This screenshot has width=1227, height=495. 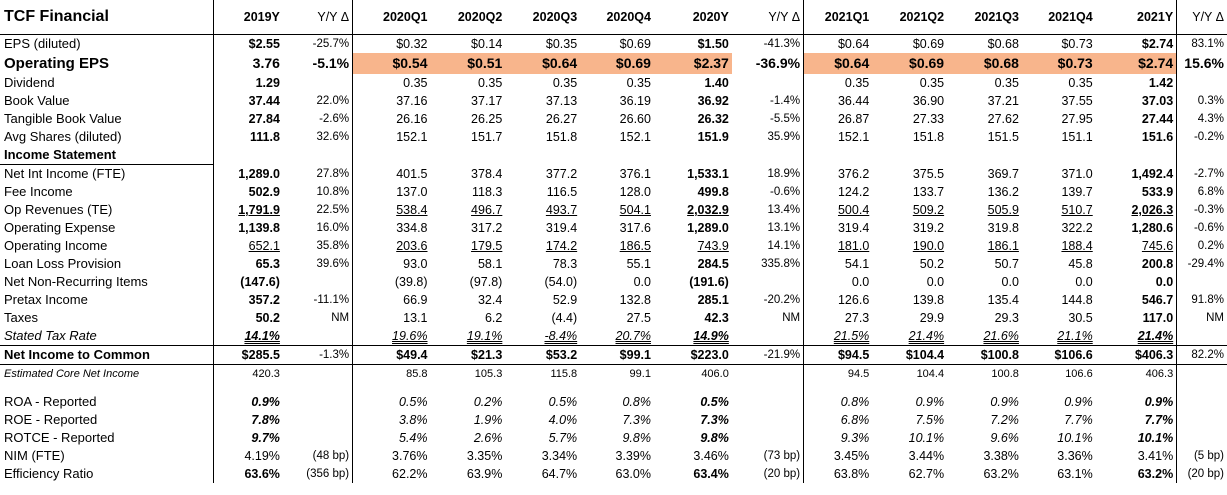 I want to click on table-cell: 63.6%, so click(x=262, y=474).